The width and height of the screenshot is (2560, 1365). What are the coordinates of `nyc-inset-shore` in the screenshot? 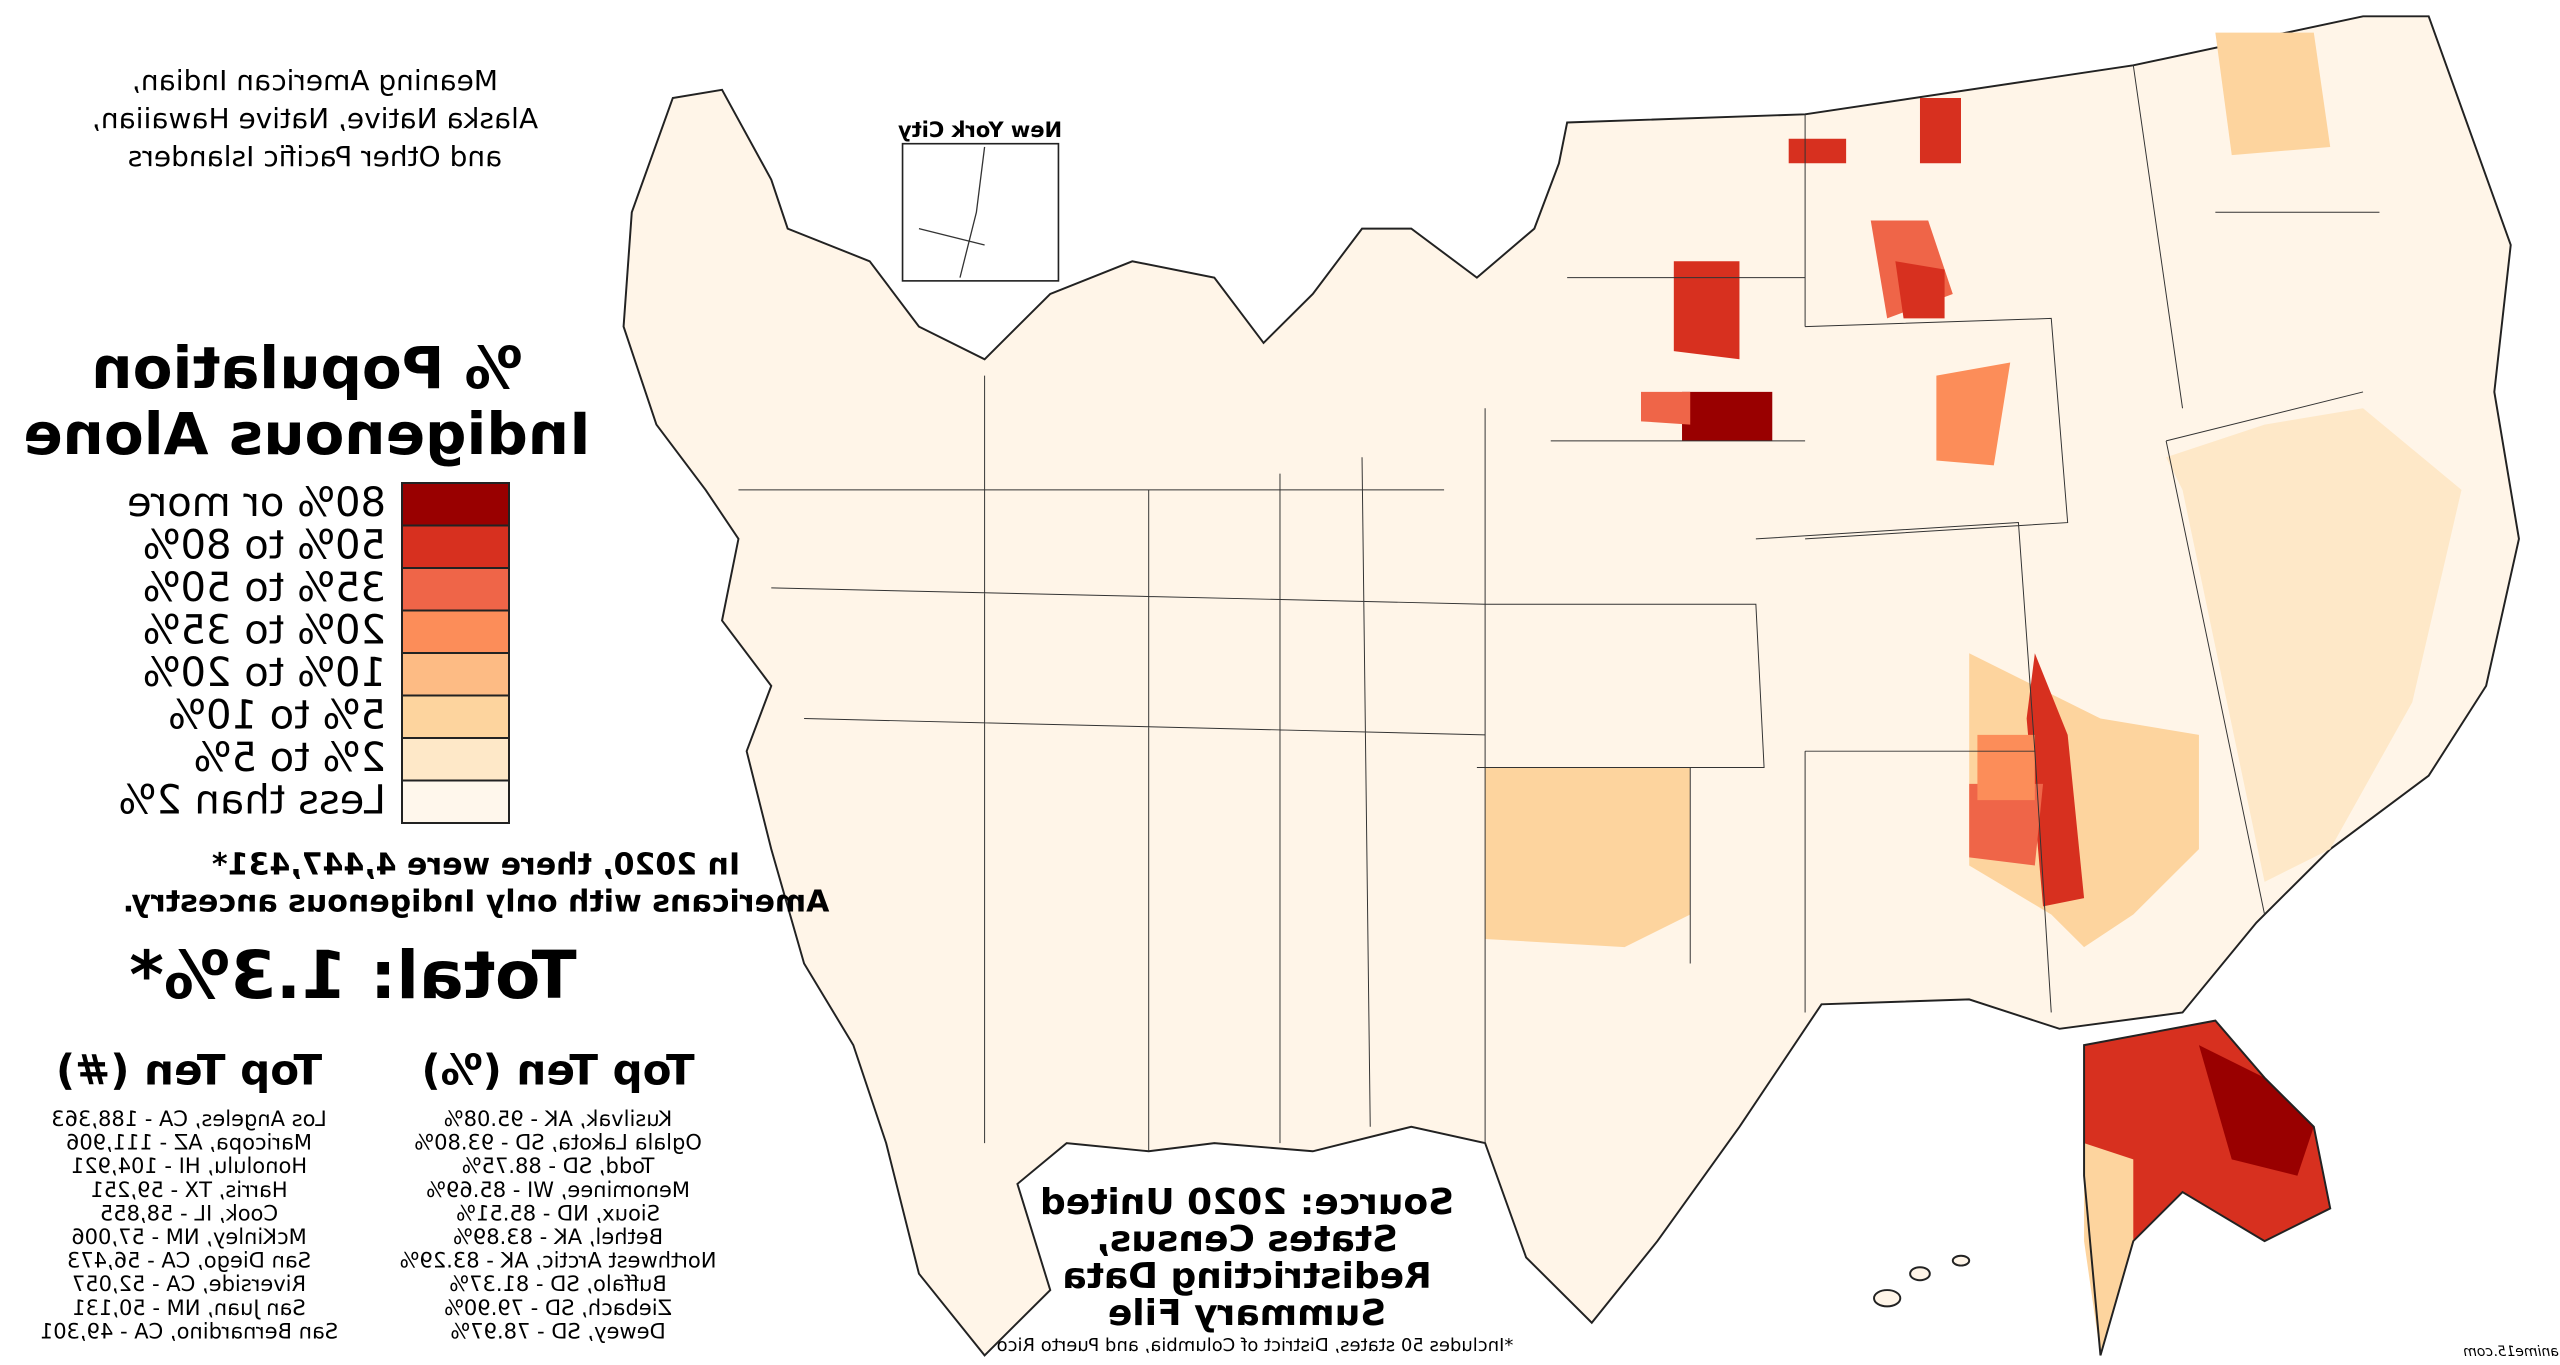 It's located at (952, 212).